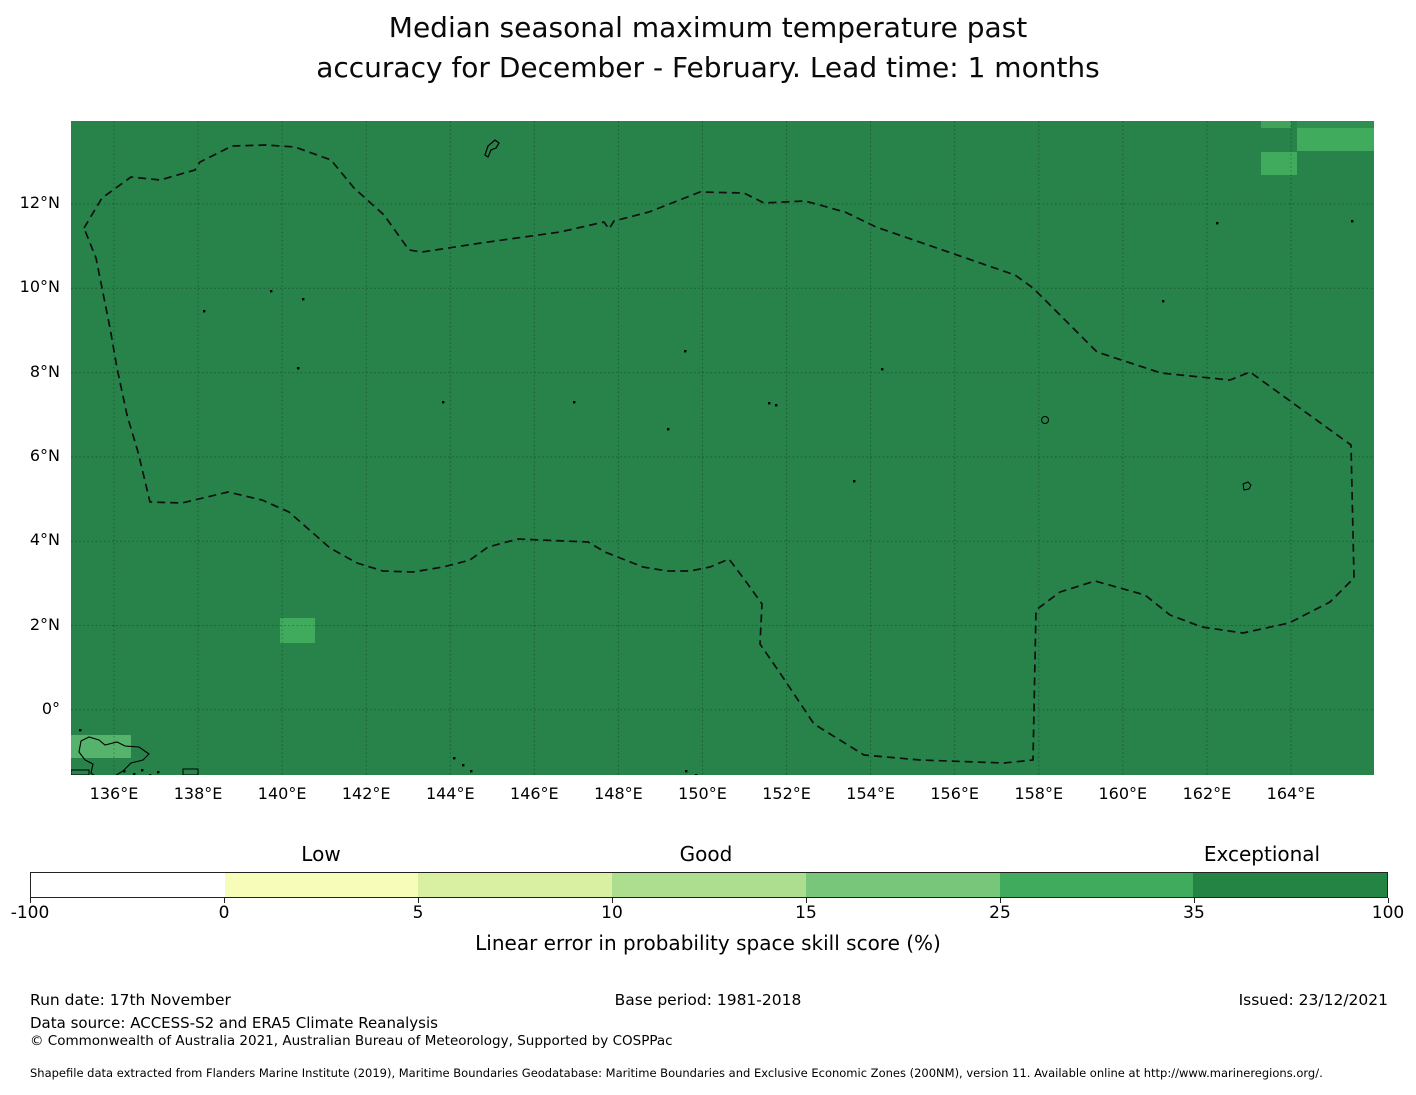  What do you see at coordinates (534, 793) in the screenshot?
I see `x-tick-label: 146°E` at bounding box center [534, 793].